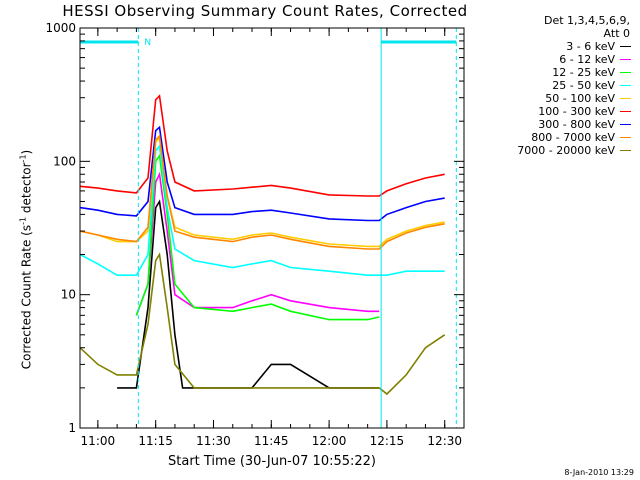  Describe the element at coordinates (98, 441) in the screenshot. I see `x-tick-label-0: 11:00` at that location.